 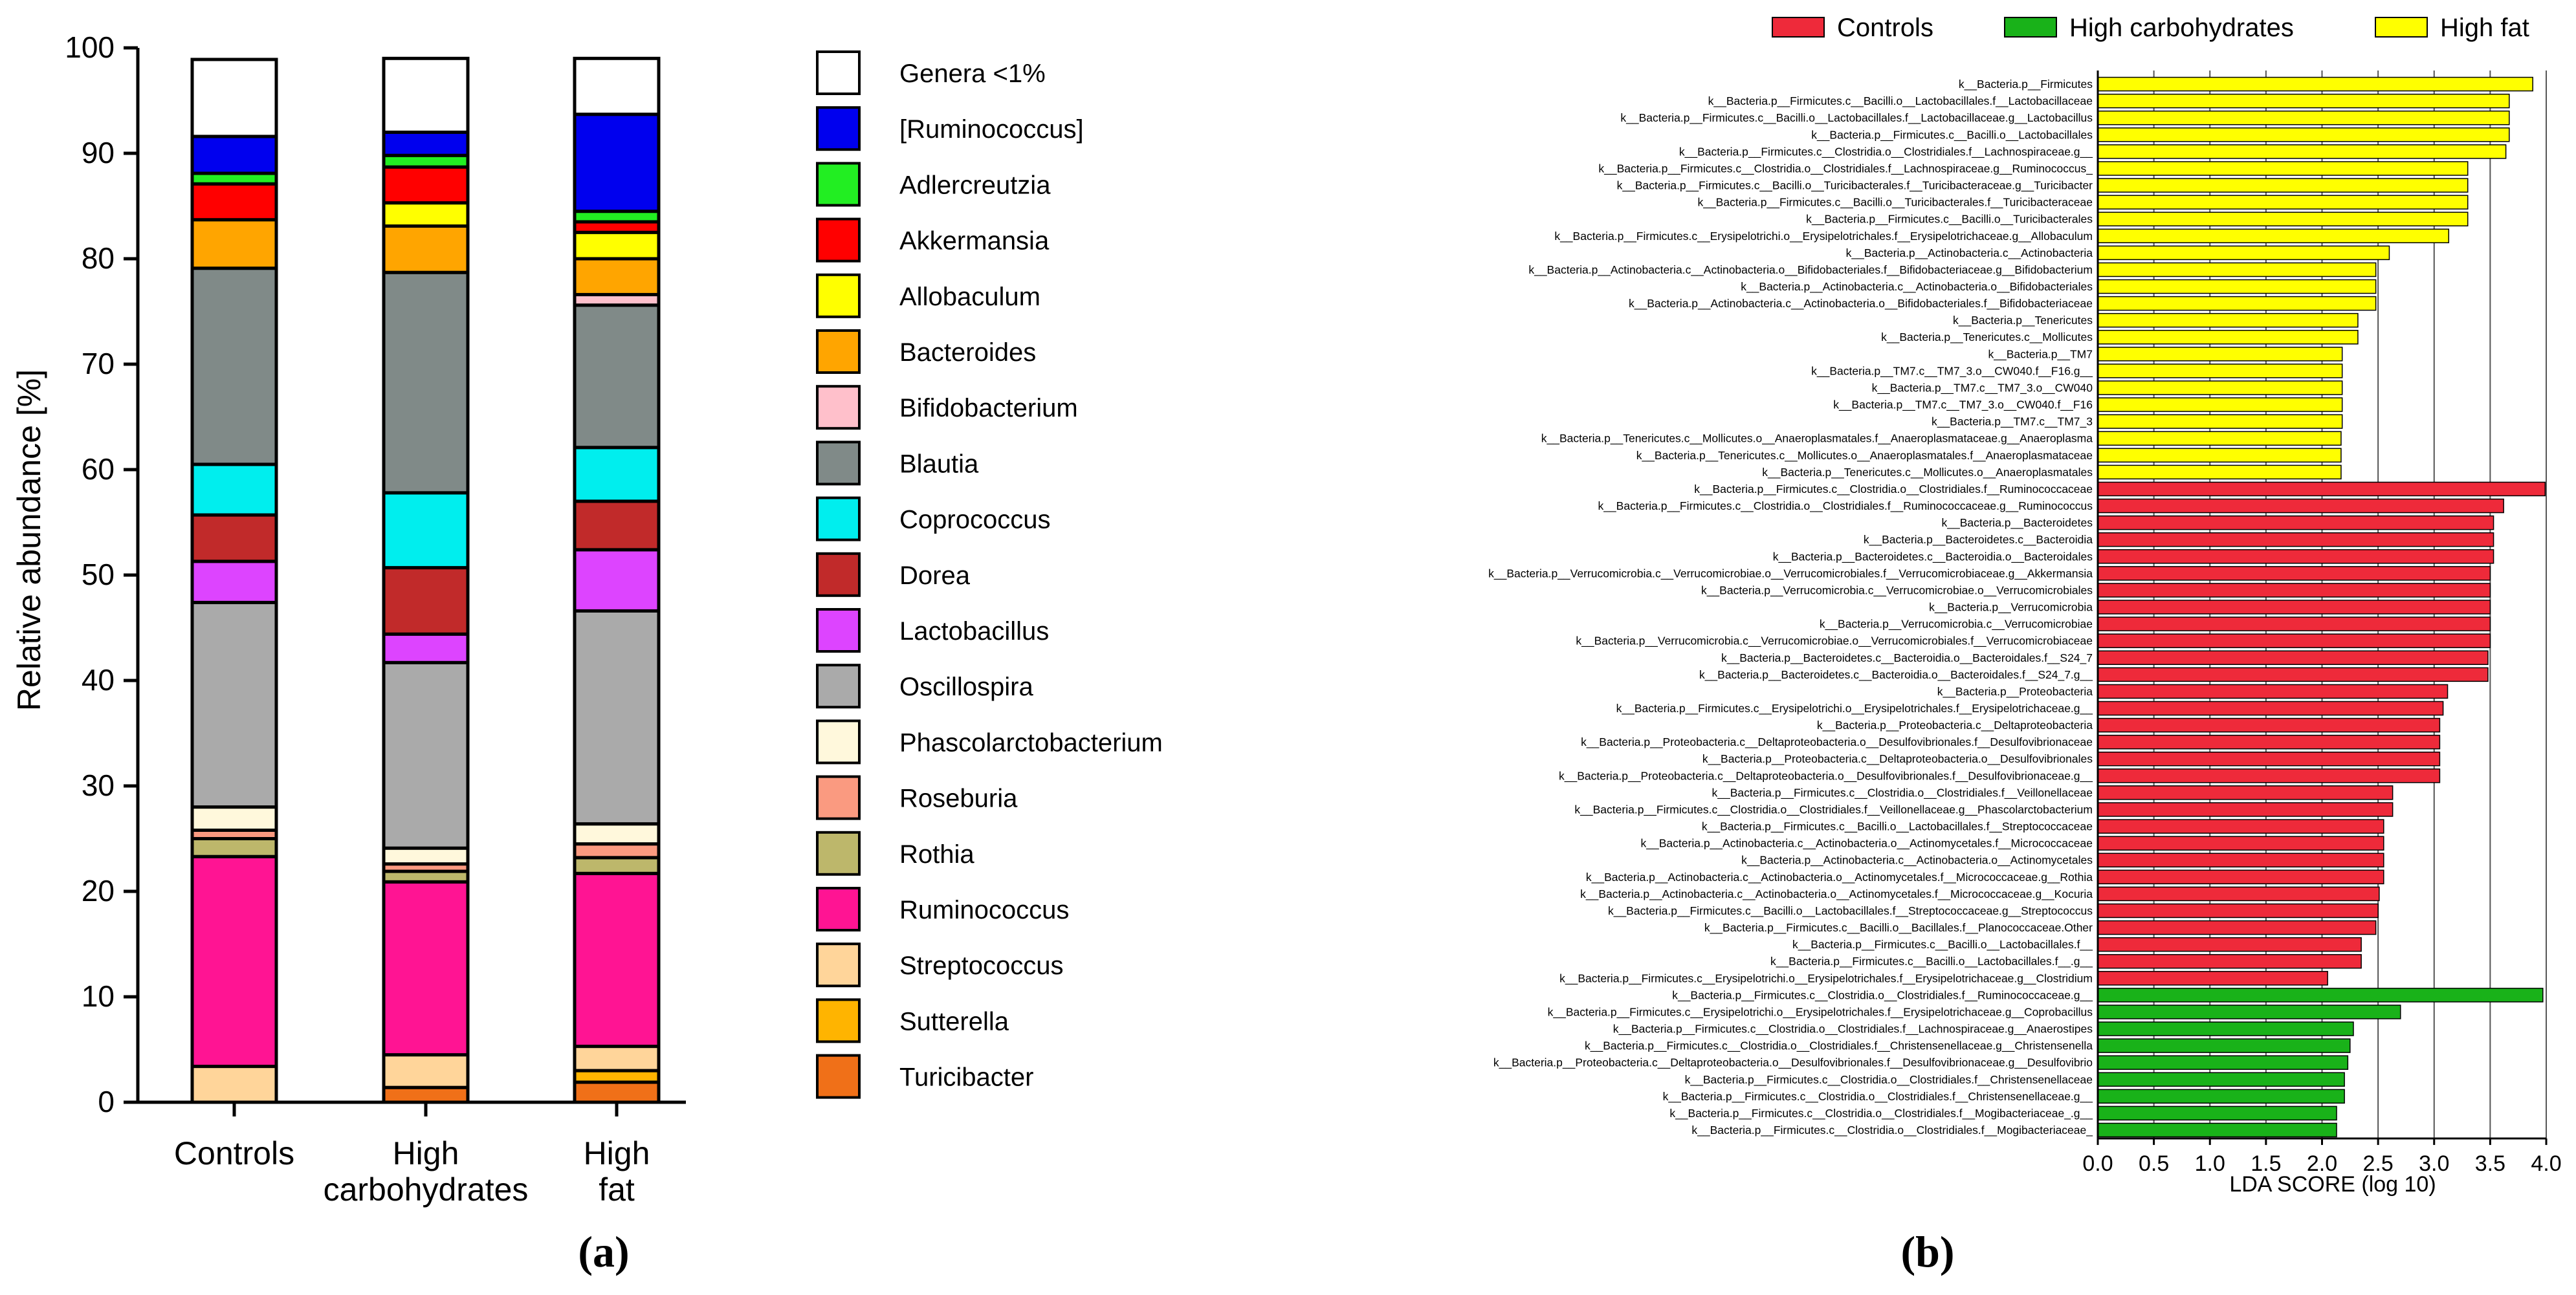 I want to click on feature-label: k__Bacteria.p__Firmicutes, so click(x=2026, y=84).